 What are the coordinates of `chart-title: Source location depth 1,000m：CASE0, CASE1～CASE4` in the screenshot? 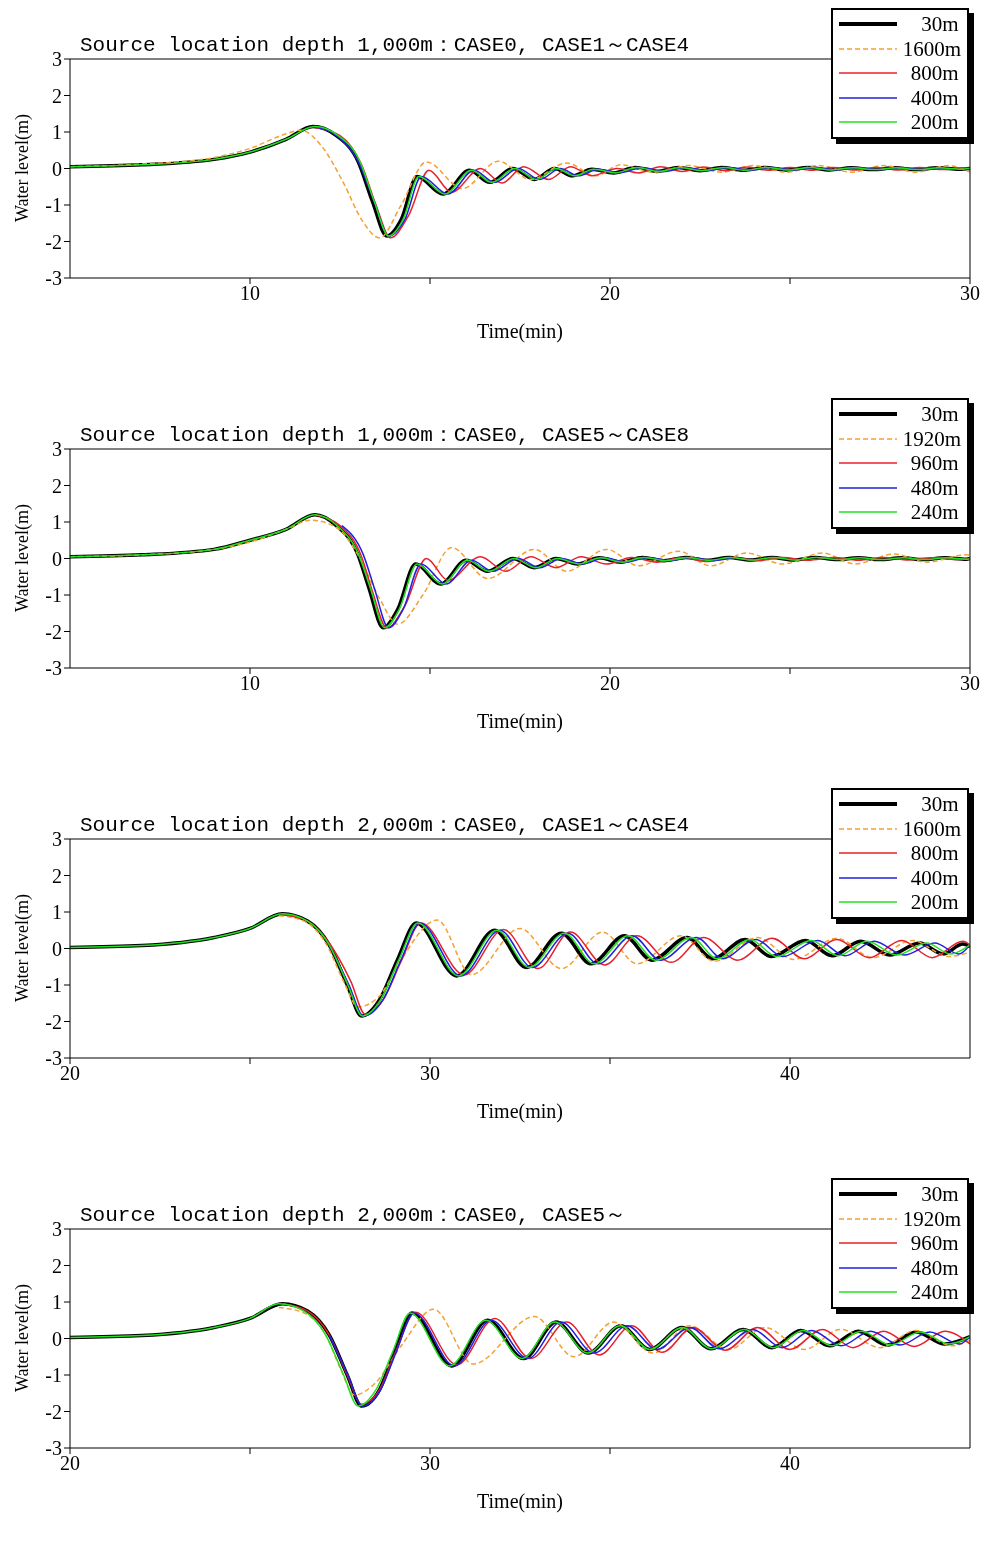 It's located at (385, 45).